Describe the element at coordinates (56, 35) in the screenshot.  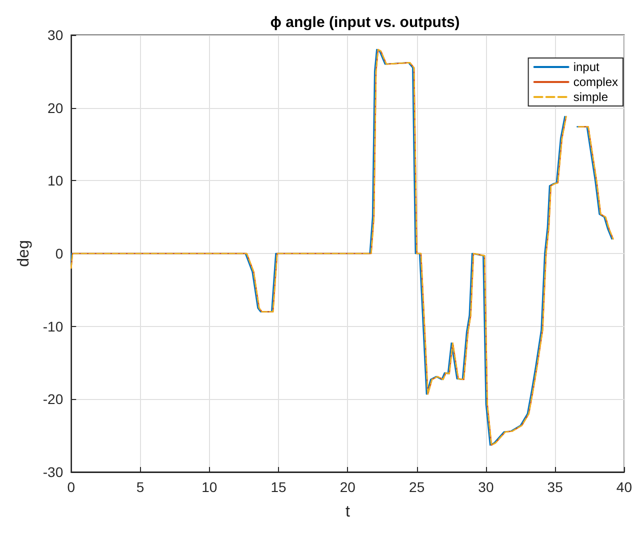
I see `y-tick-label: 30` at that location.